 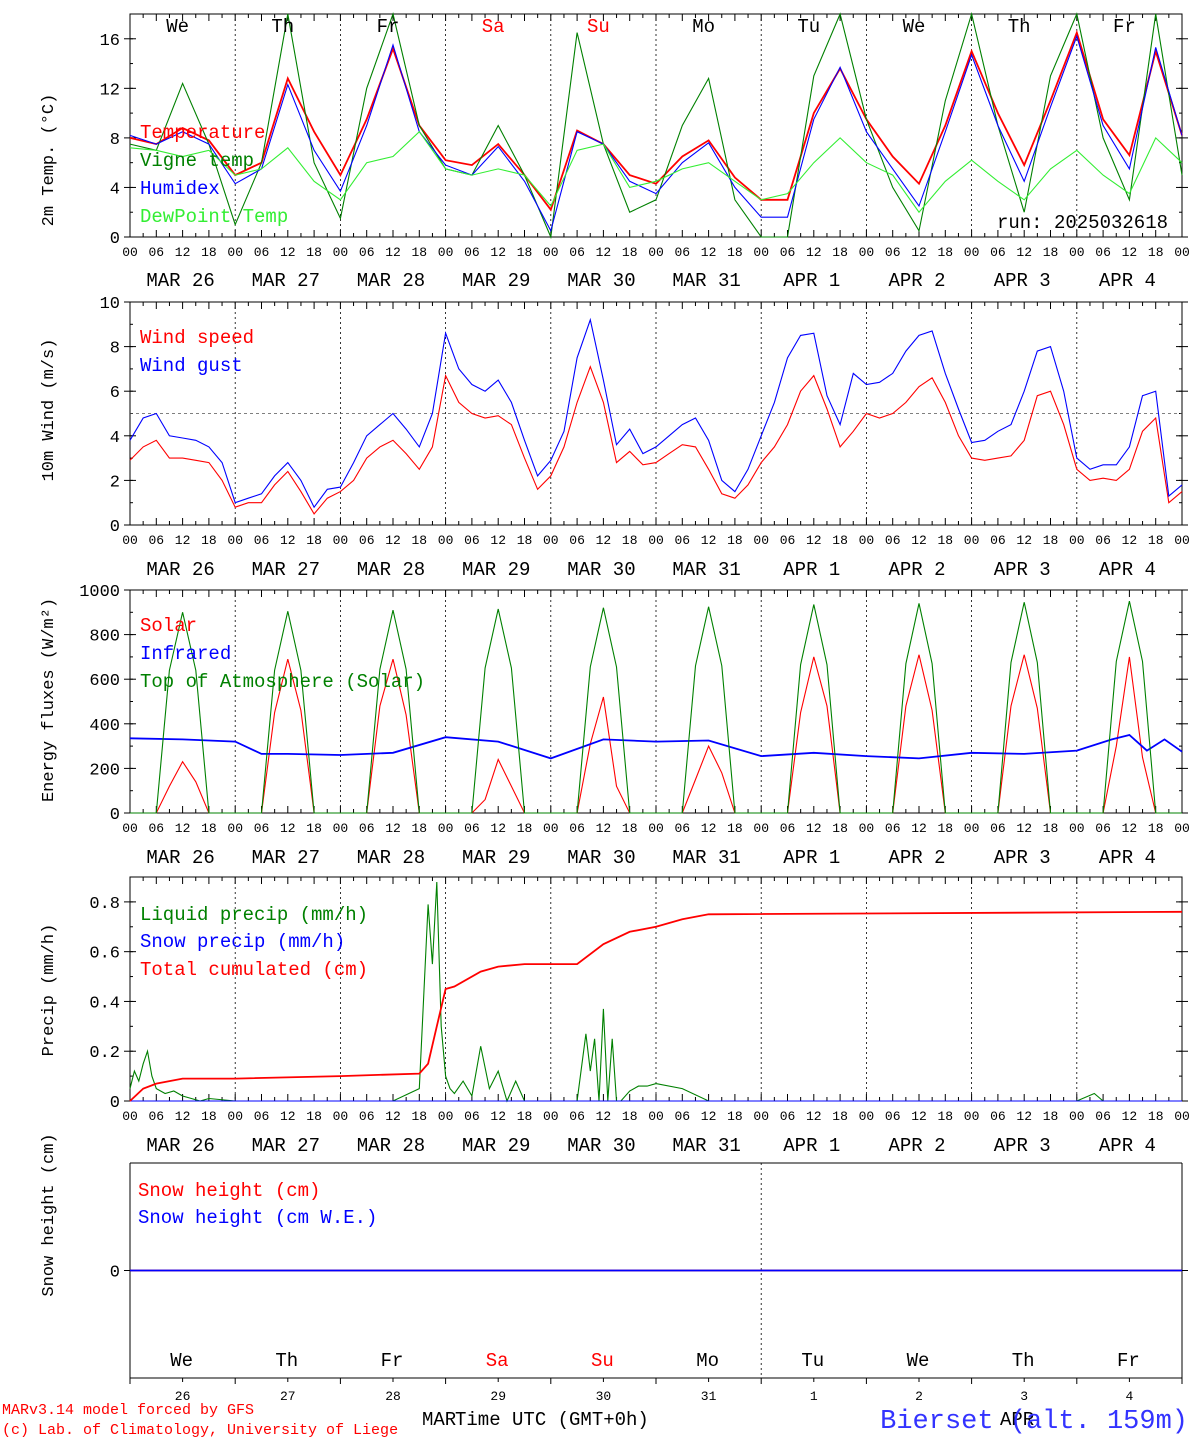 I want to click on day-number: 27, so click(x=288, y=1396).